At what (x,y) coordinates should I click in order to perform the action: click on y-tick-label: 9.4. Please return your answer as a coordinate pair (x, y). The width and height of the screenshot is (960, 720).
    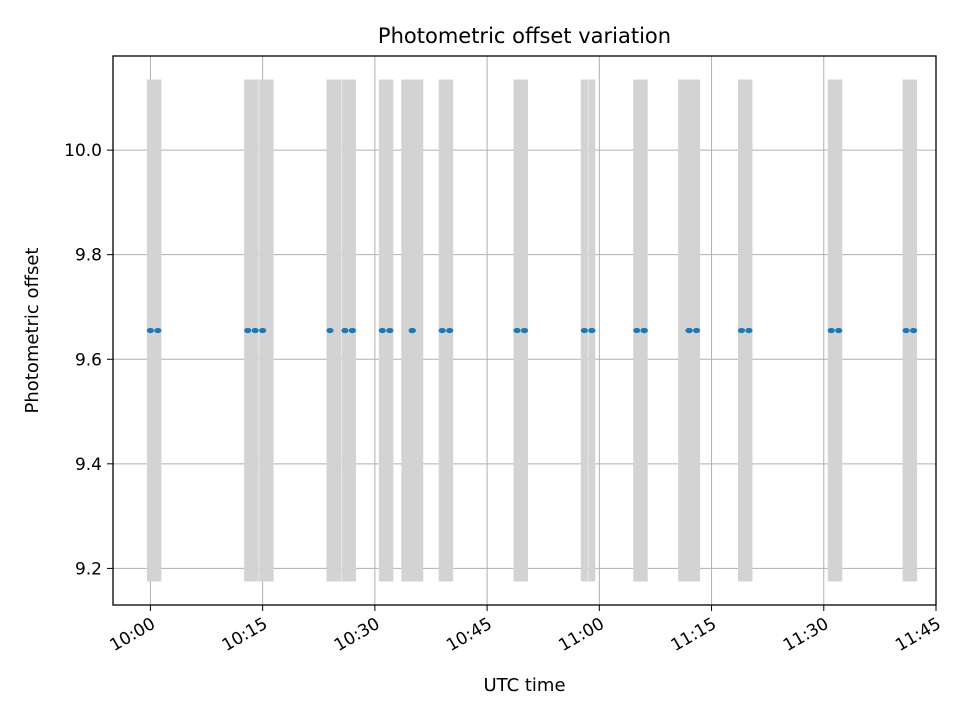
    Looking at the image, I should click on (88, 465).